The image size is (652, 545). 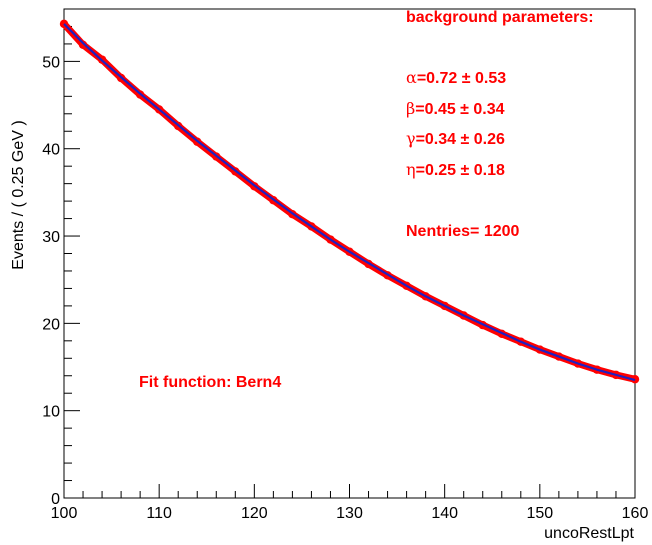 What do you see at coordinates (51, 237) in the screenshot?
I see `y-tick-label: 30` at bounding box center [51, 237].